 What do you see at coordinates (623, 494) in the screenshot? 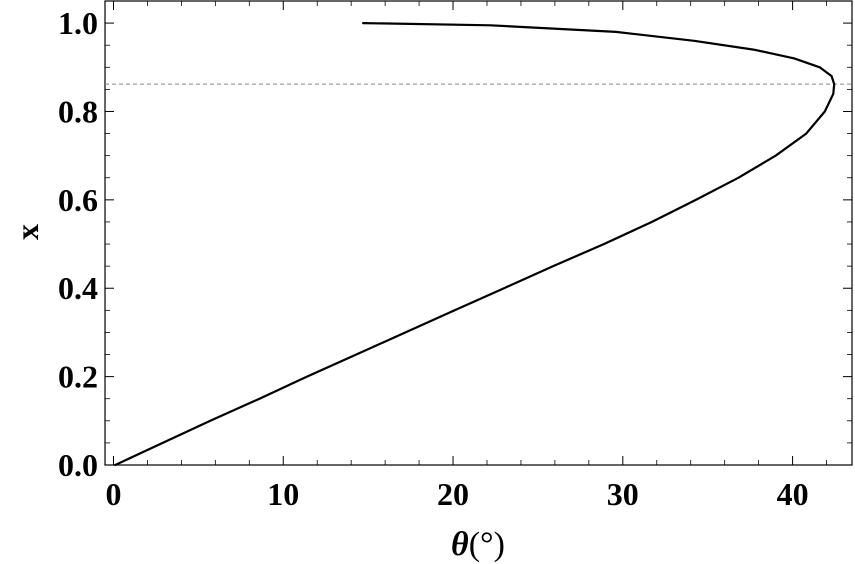
I see `x-tick-label: 30` at bounding box center [623, 494].